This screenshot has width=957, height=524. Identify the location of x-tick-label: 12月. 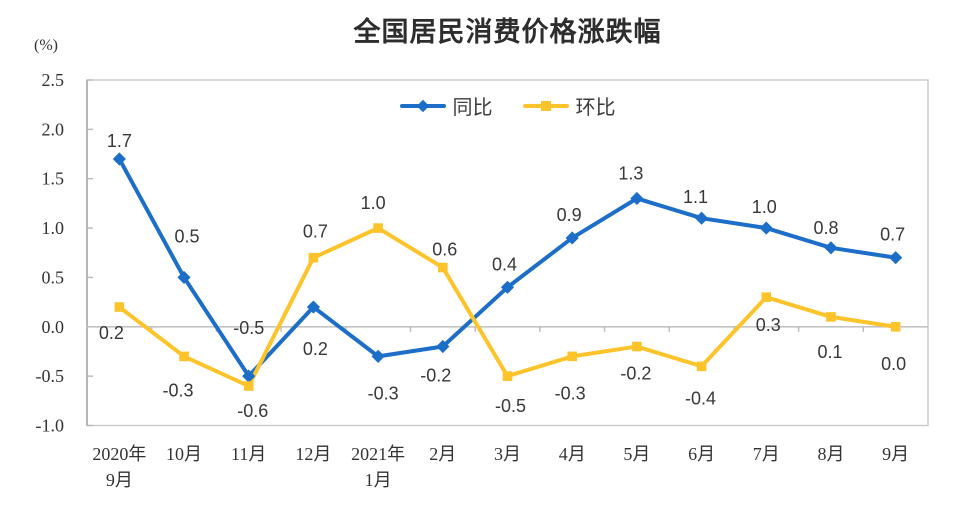
(313, 454).